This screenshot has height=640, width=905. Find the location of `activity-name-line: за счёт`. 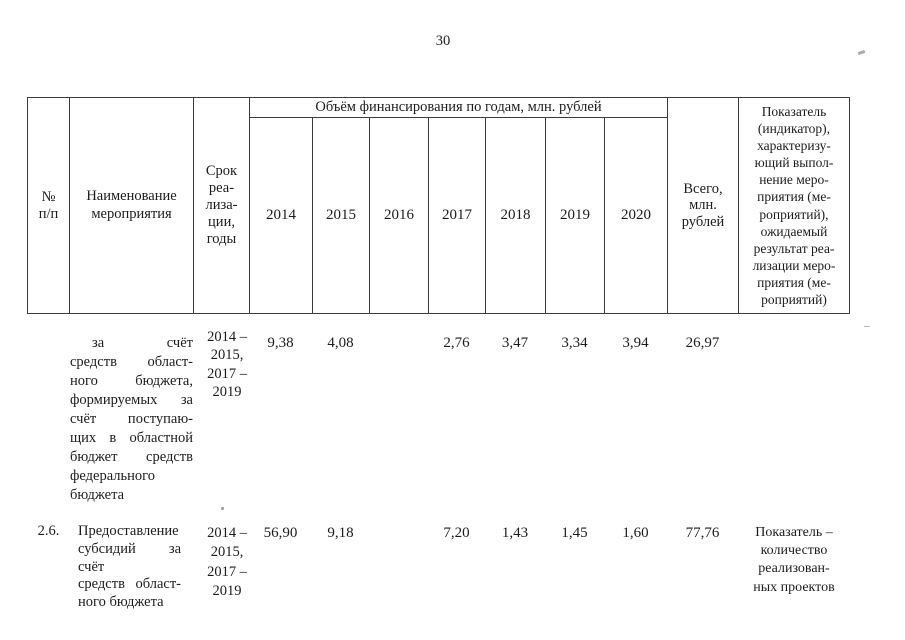

activity-name-line: за счёт is located at coordinates (142, 343).